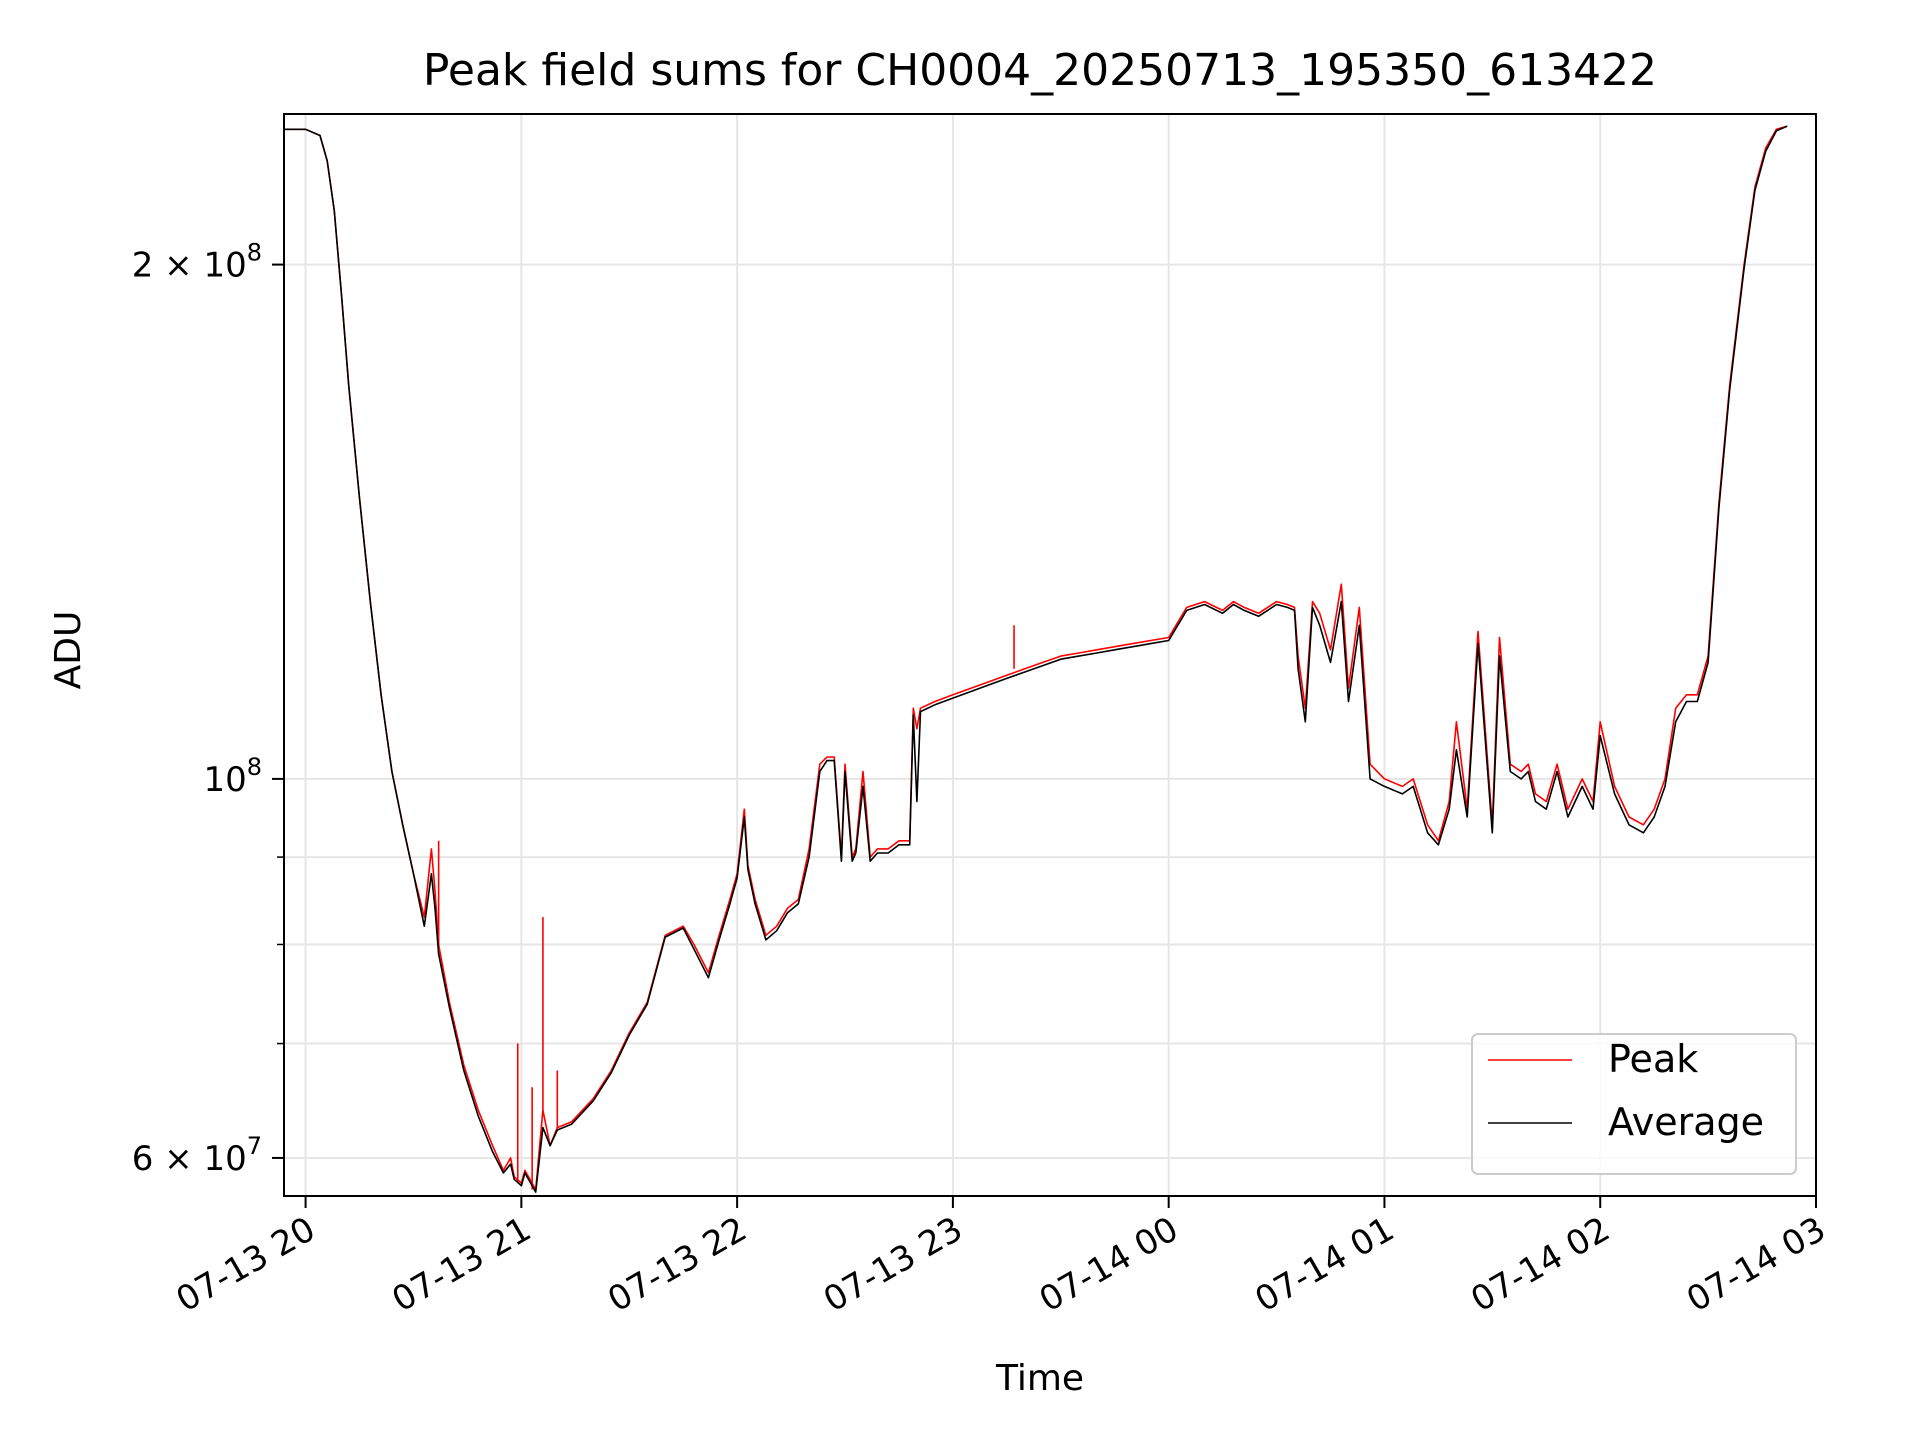 The width and height of the screenshot is (1920, 1440). Describe the element at coordinates (68, 650) in the screenshot. I see `y-axis-label: ADU` at that location.